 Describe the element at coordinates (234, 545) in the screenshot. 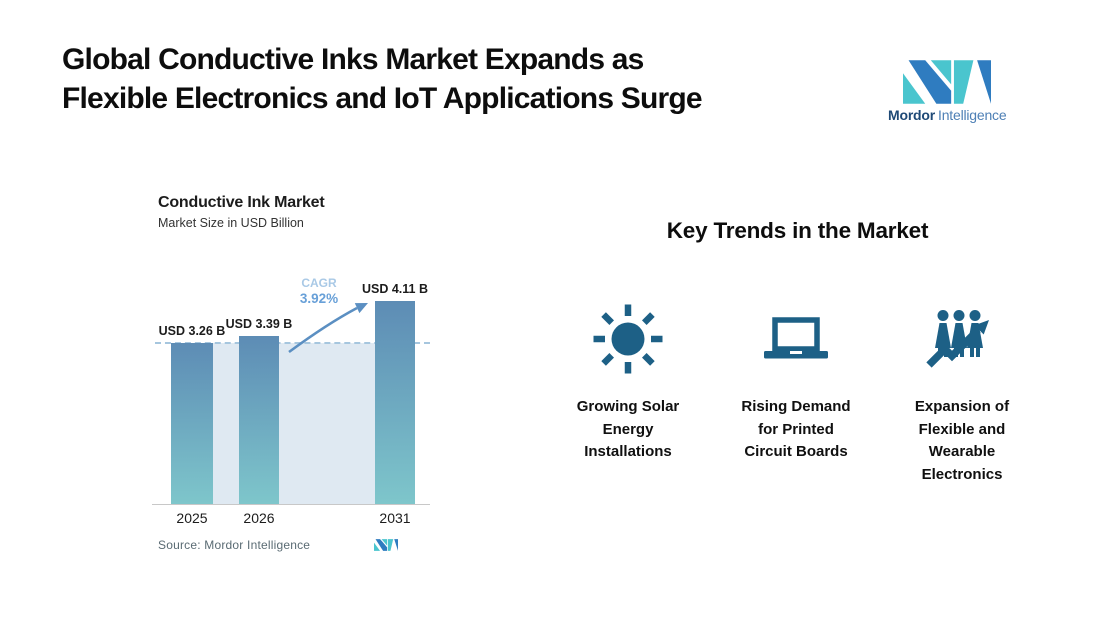

I see `source-text: Source: Mordor Intelligence` at that location.